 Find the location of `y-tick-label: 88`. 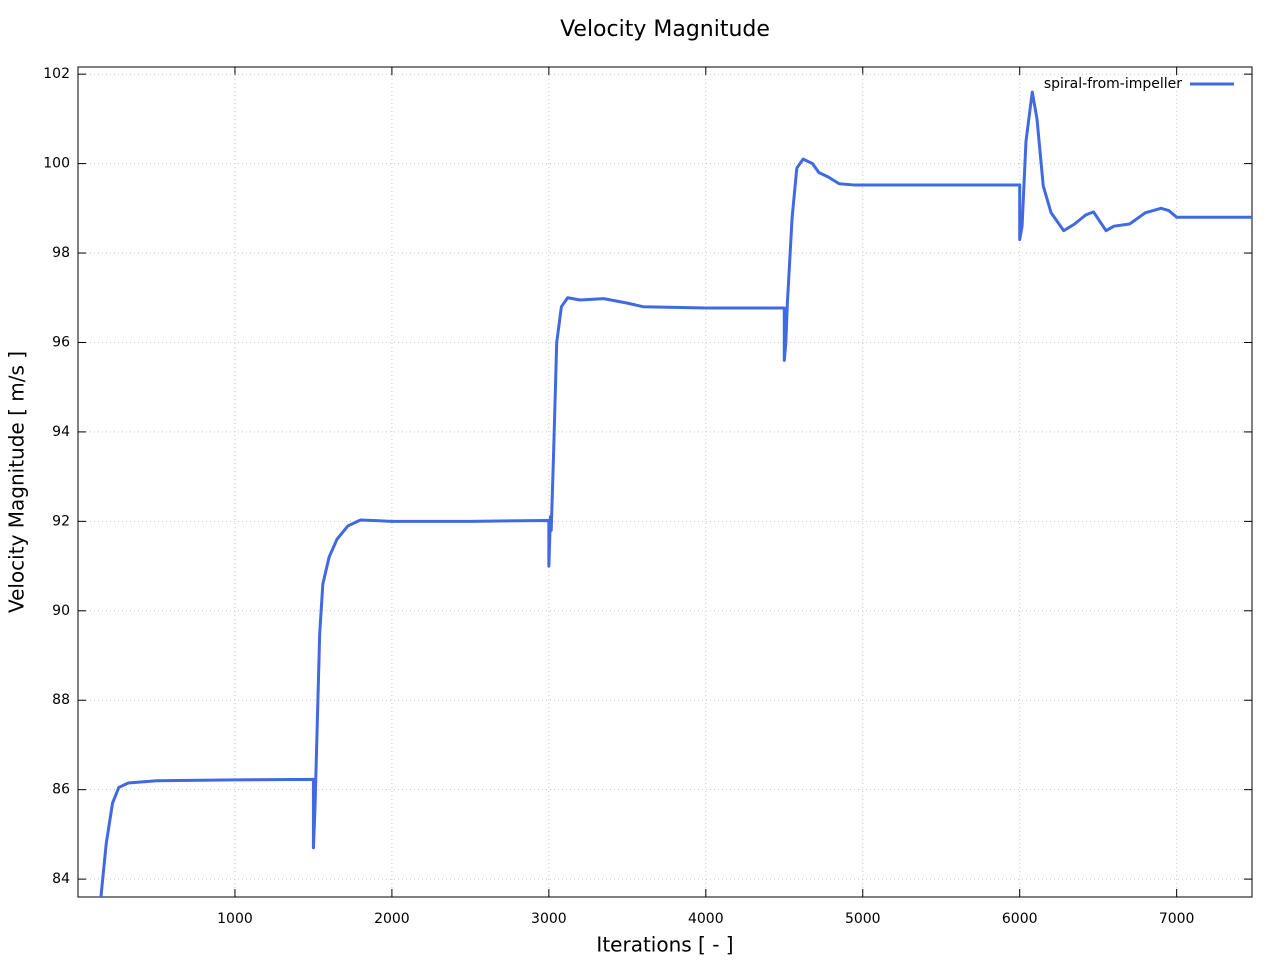

y-tick-label: 88 is located at coordinates (61, 700).